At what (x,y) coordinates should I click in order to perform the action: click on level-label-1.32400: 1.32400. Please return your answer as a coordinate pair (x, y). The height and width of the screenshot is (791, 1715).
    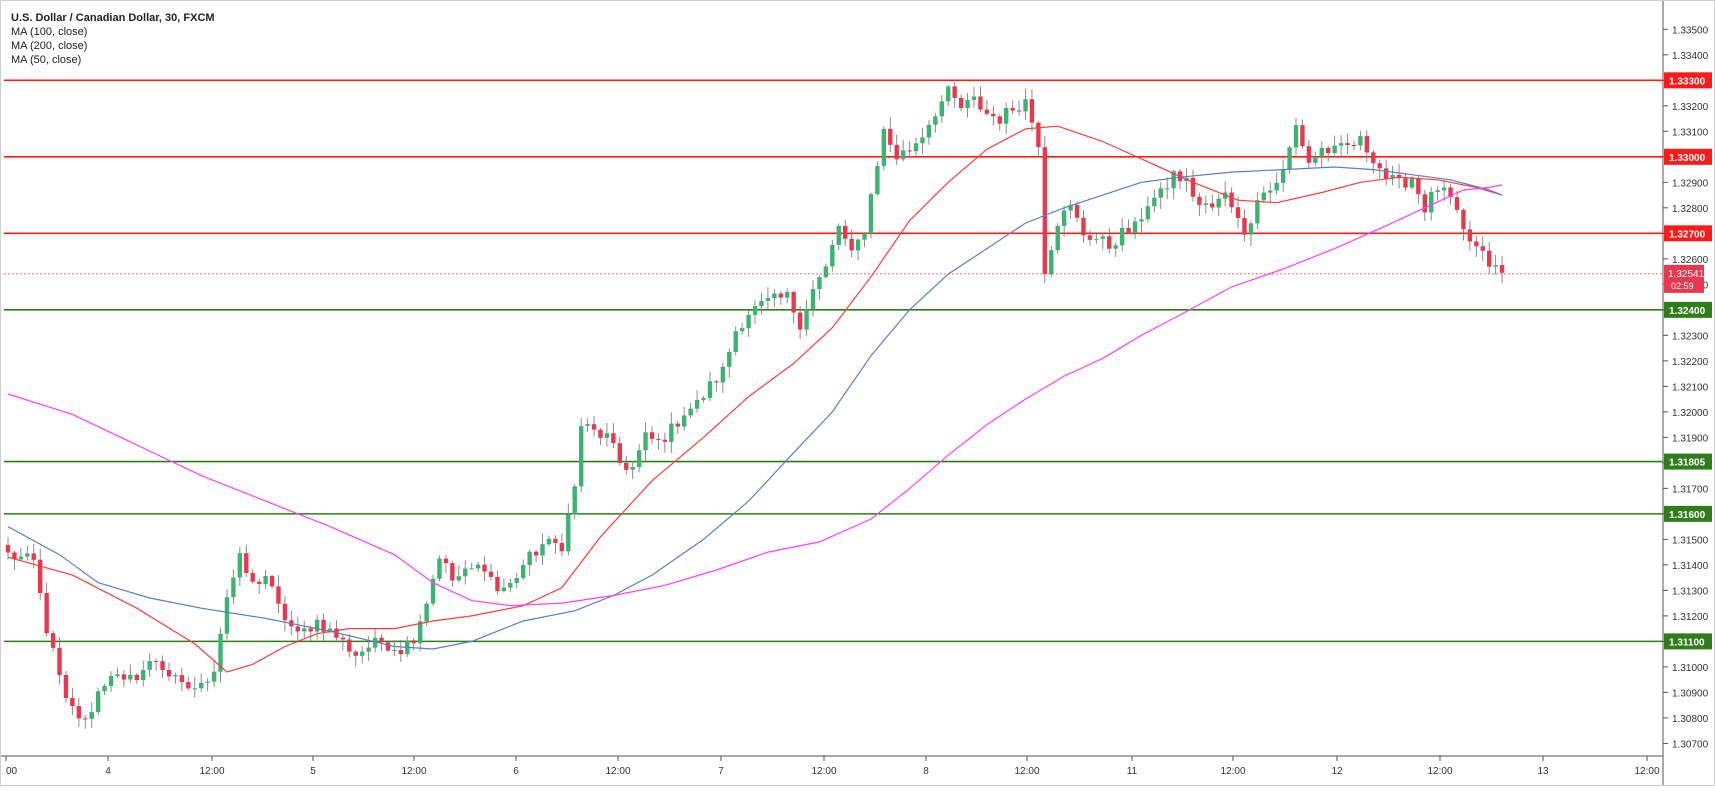
    Looking at the image, I should click on (1688, 309).